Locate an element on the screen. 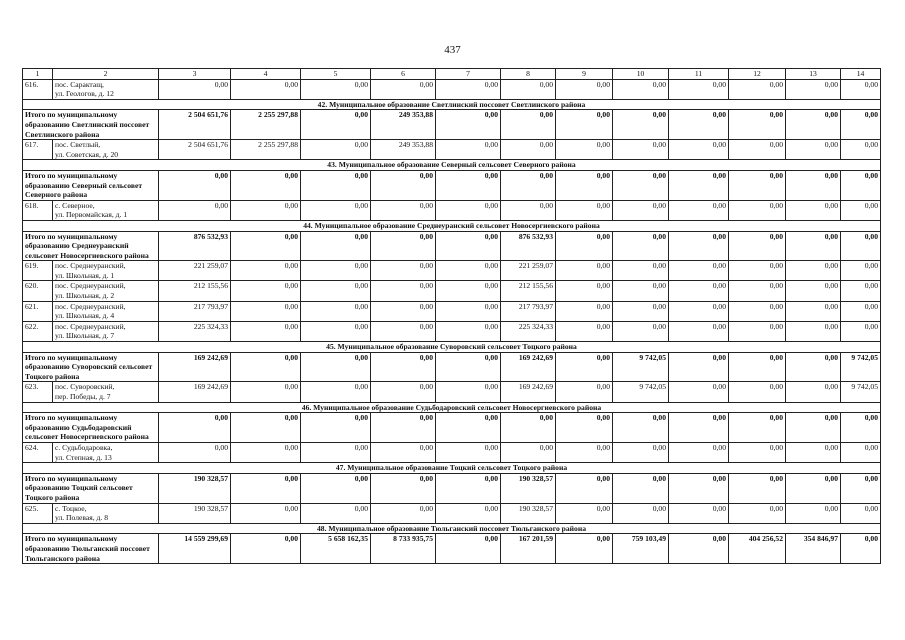  address-line: пос. Светлый, is located at coordinates (78, 145).